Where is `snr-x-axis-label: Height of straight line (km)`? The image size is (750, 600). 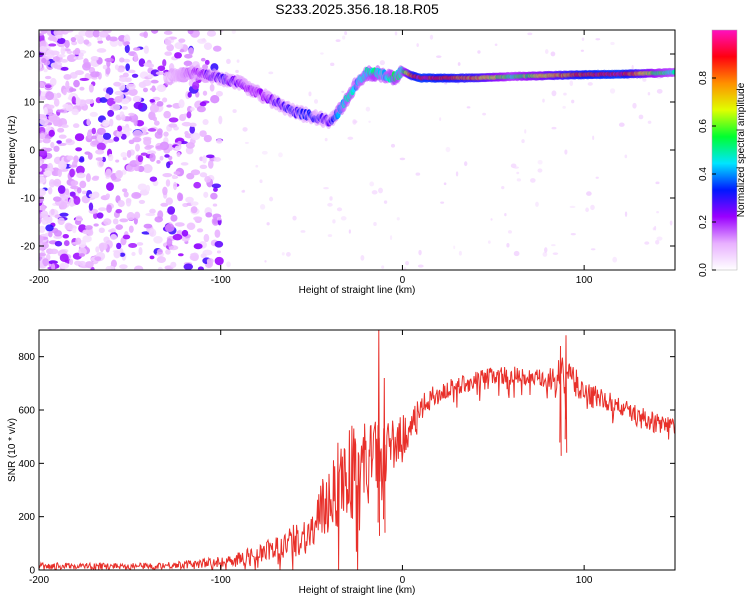
snr-x-axis-label: Height of straight line (km) is located at coordinates (357, 590).